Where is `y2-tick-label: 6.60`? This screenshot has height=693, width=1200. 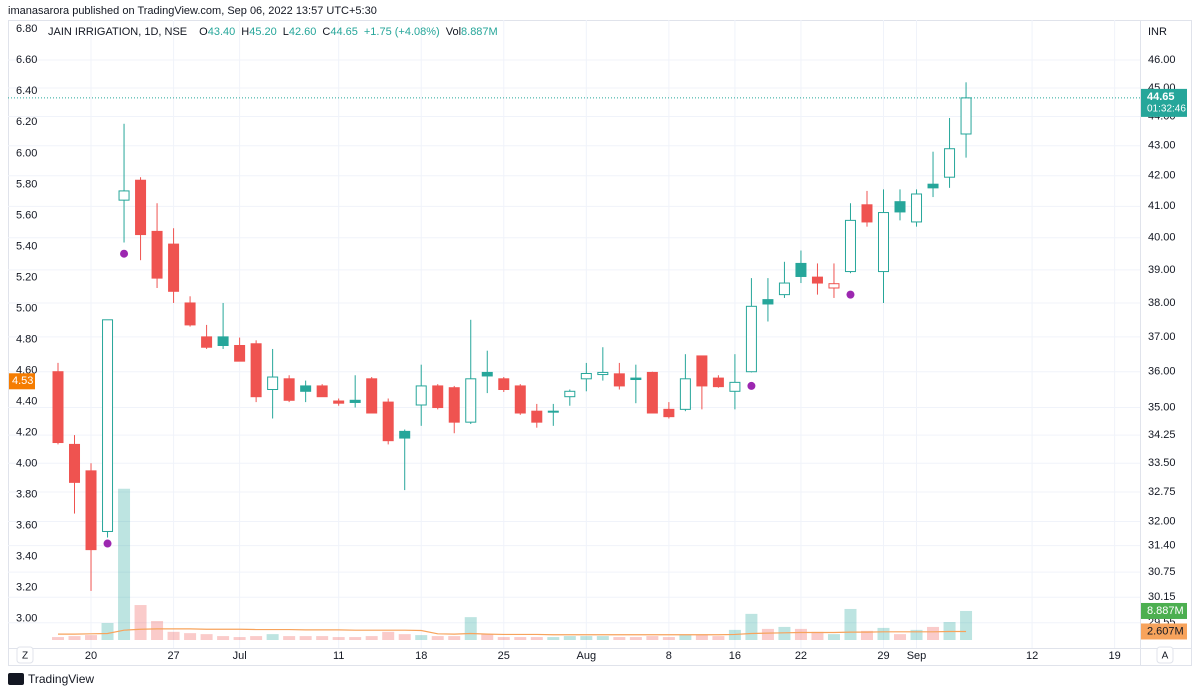 y2-tick-label: 6.60 is located at coordinates (26, 60).